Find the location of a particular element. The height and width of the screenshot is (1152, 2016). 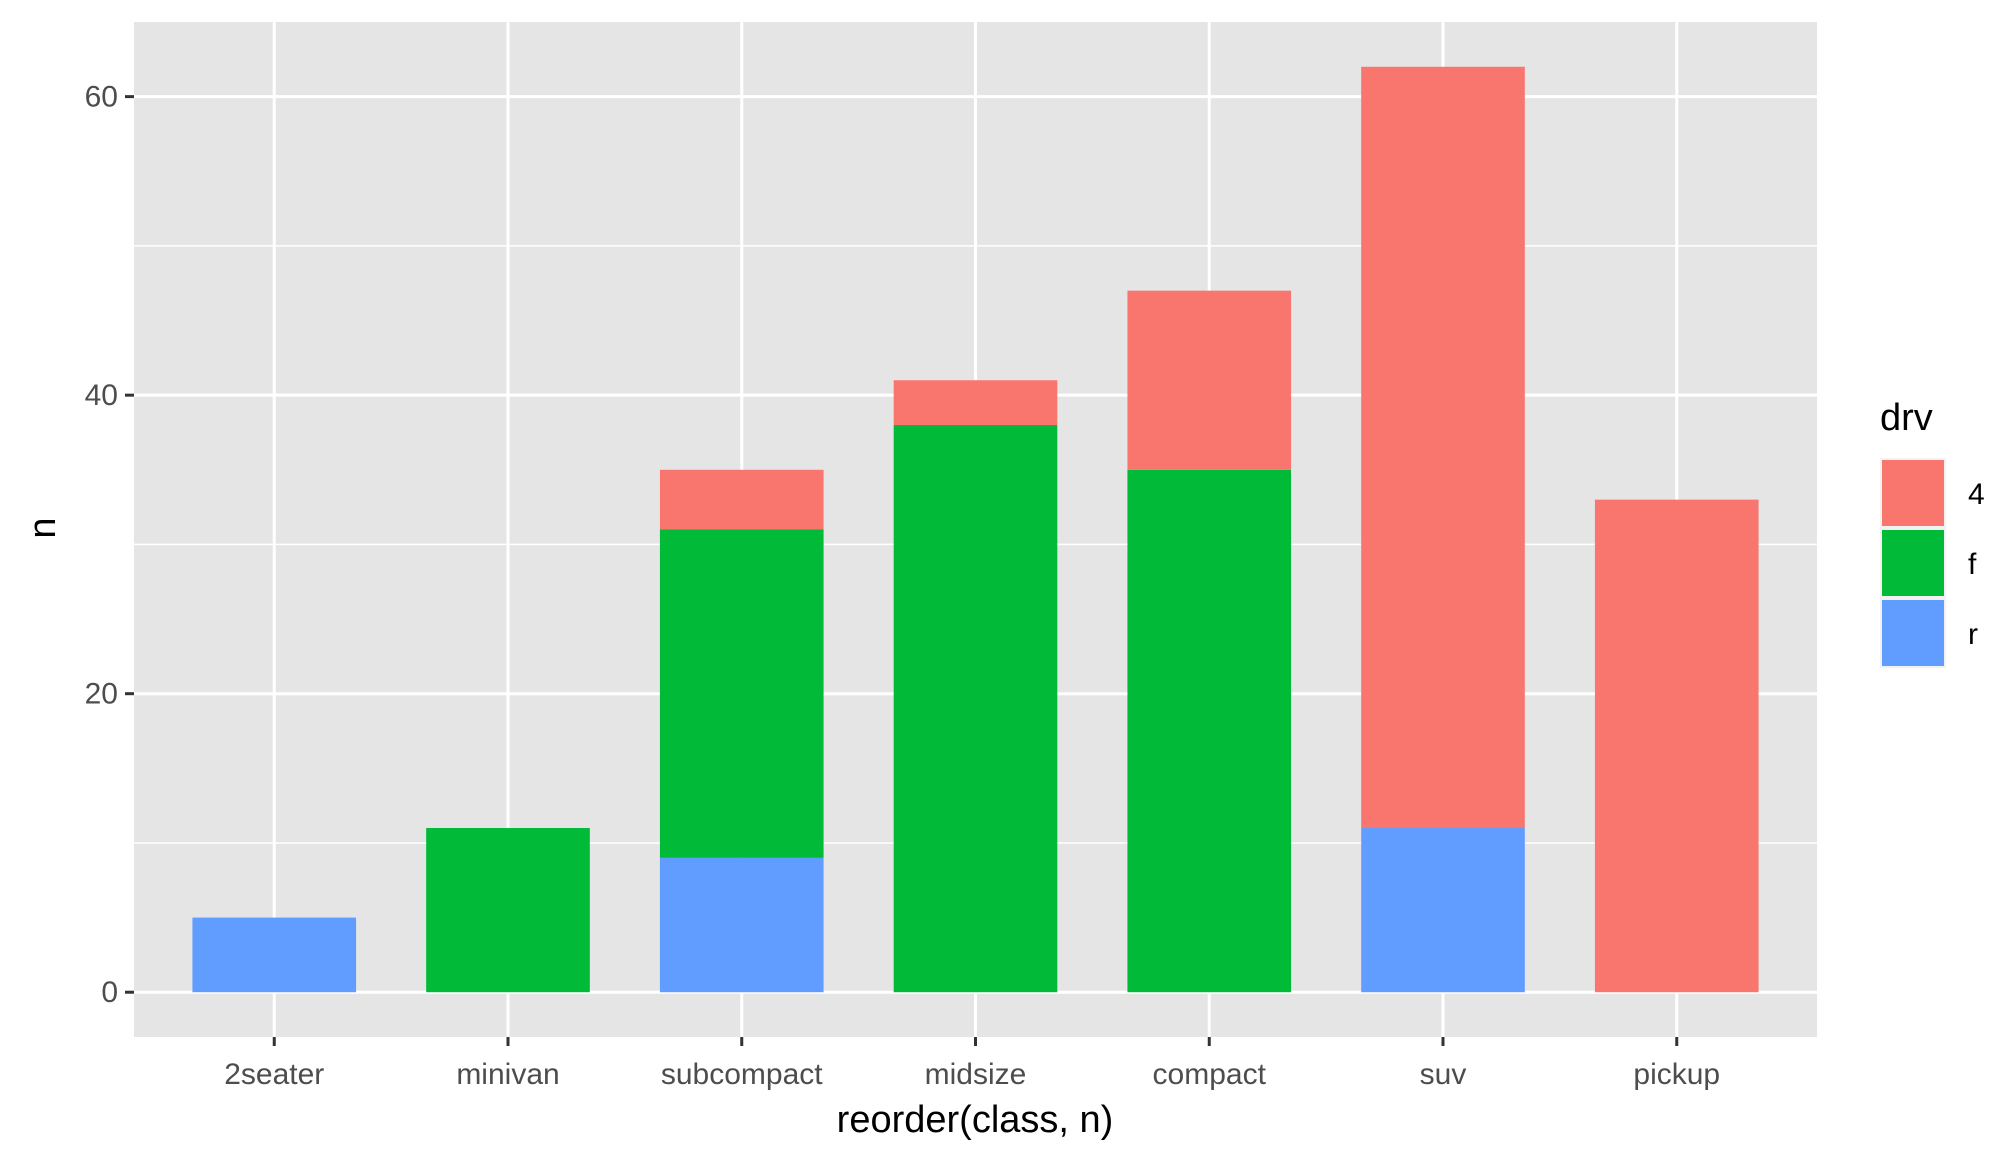

x-tick-label: suv is located at coordinates (1443, 1074).